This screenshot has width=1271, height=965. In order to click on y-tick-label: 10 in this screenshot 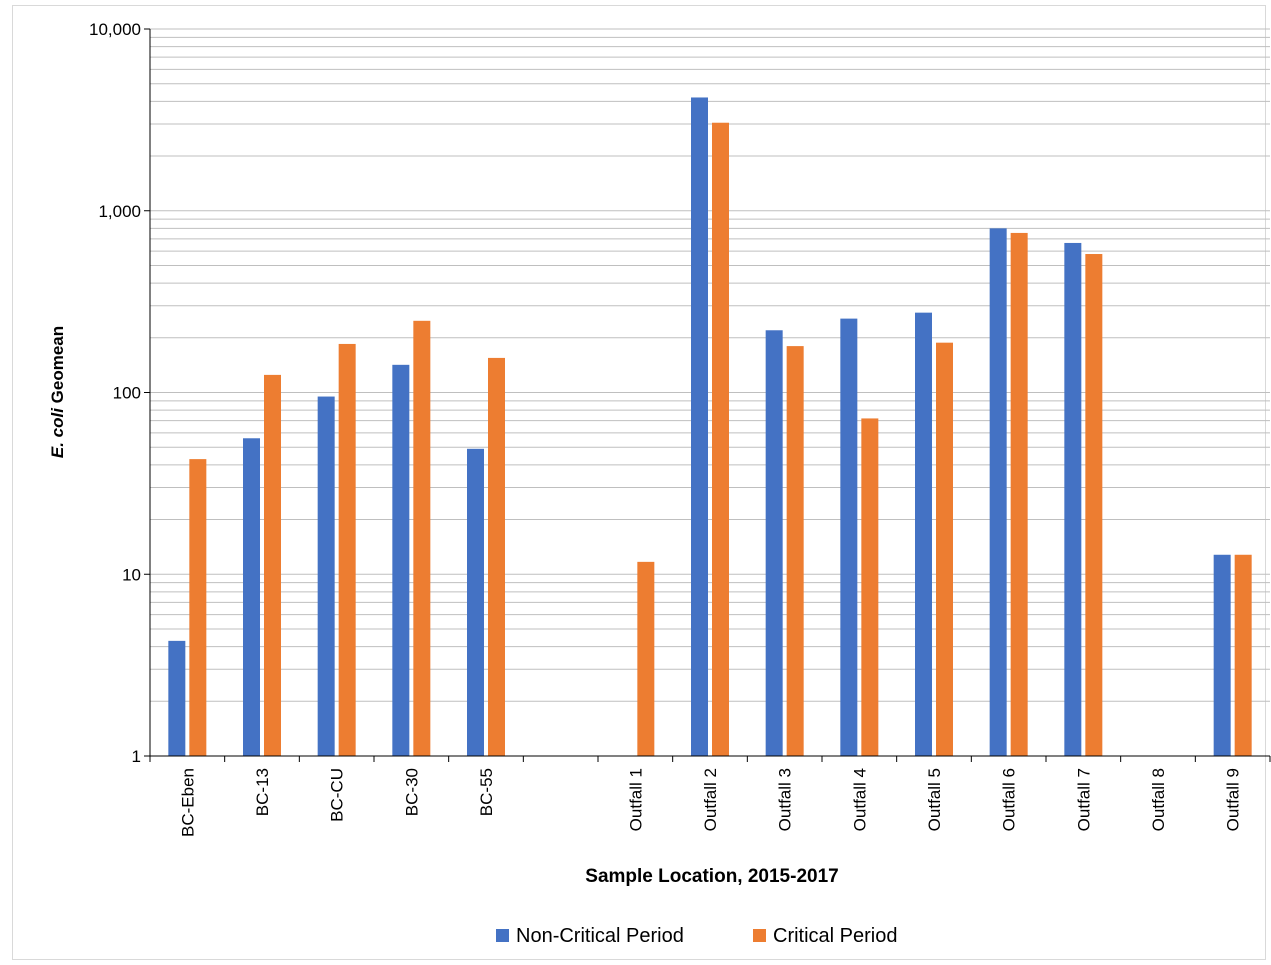, I will do `click(131, 574)`.